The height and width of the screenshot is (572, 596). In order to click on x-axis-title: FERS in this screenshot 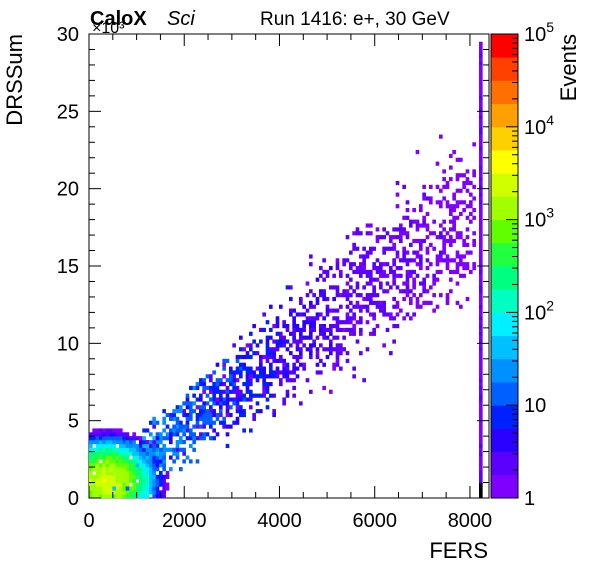, I will do `click(458, 550)`.